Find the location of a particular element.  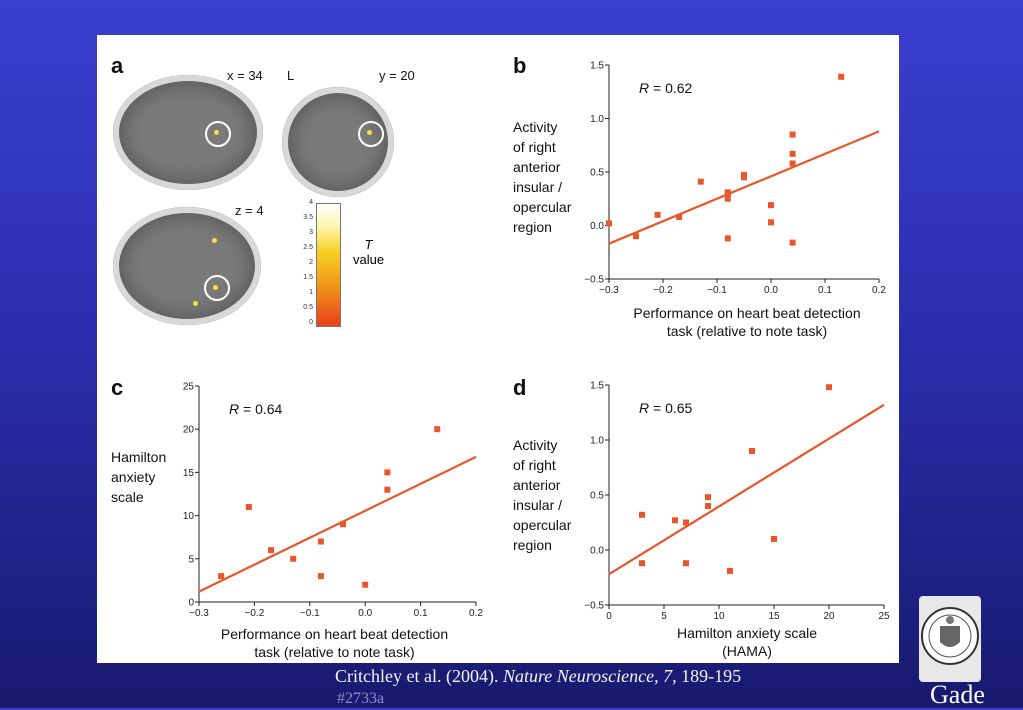

university-seal-logo is located at coordinates (950, 639).